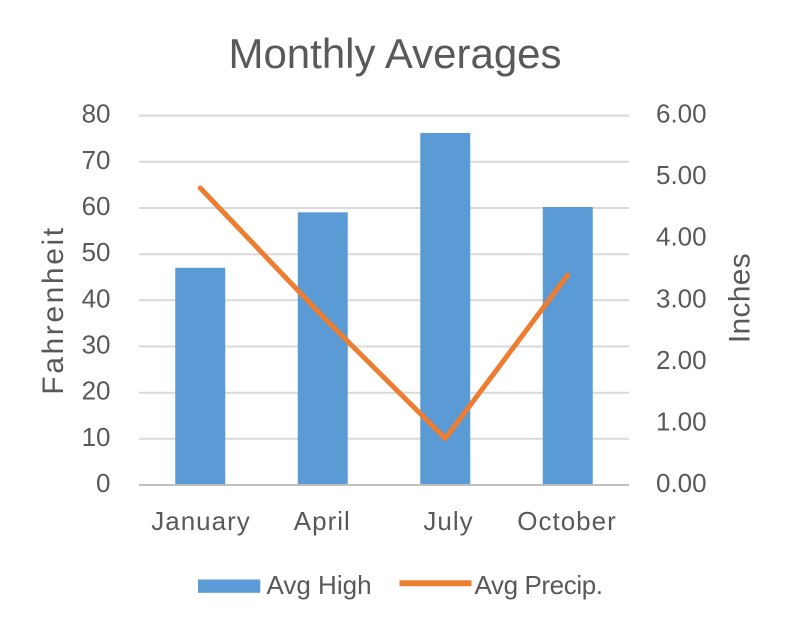  What do you see at coordinates (96, 114) in the screenshot?
I see `svg-text: 80` at bounding box center [96, 114].